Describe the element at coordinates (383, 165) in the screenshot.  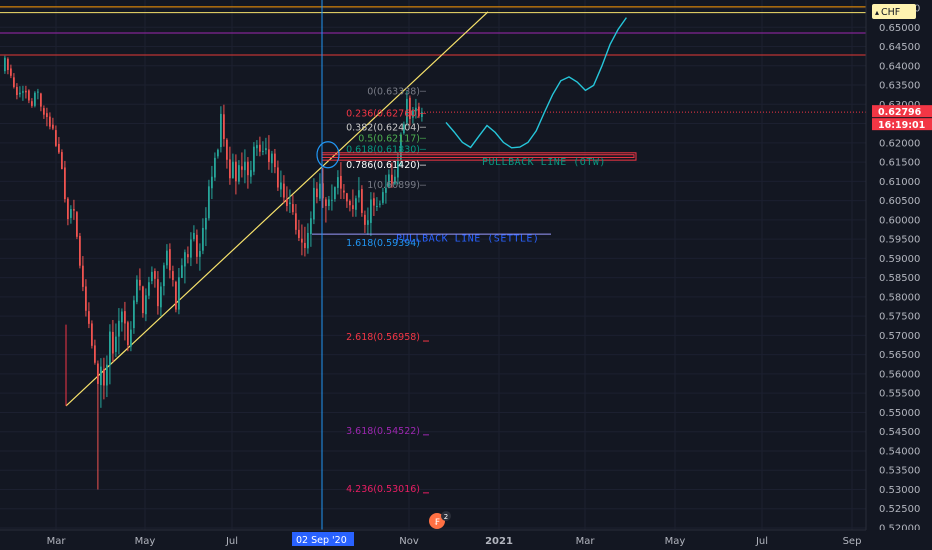
I see `fib-level-label: 0.786(0.61420)` at that location.